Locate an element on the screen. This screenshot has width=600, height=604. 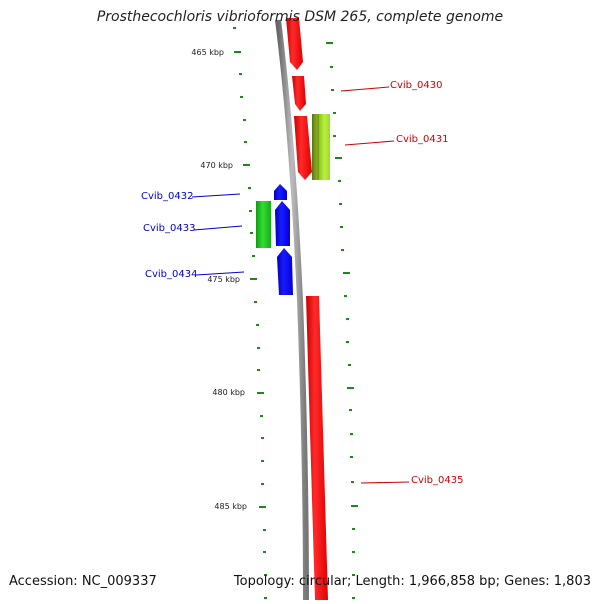
gene-label-cvib-0435: Cvib_0435 is located at coordinates (437, 480).